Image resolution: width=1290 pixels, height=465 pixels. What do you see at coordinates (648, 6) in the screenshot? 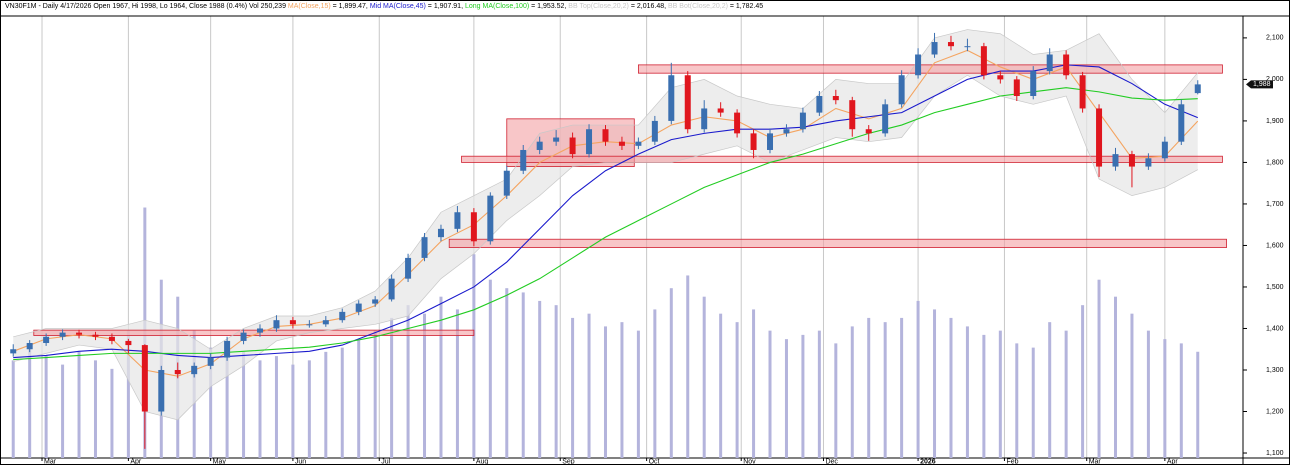
I see `legend-value: = 2,016.48,` at bounding box center [648, 6].